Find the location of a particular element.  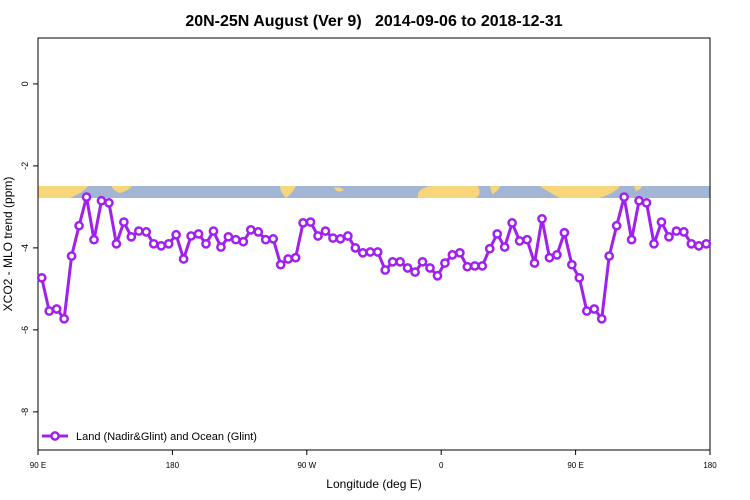

y-tick-label: -4 is located at coordinates (25, 248).